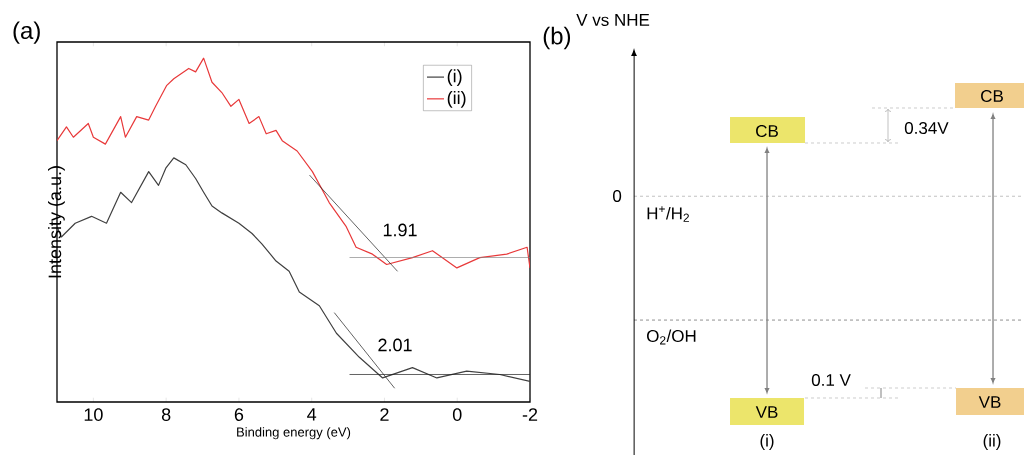 This screenshot has height=455, width=1024. What do you see at coordinates (93, 414) in the screenshot?
I see `x-tick-label: 10` at bounding box center [93, 414].